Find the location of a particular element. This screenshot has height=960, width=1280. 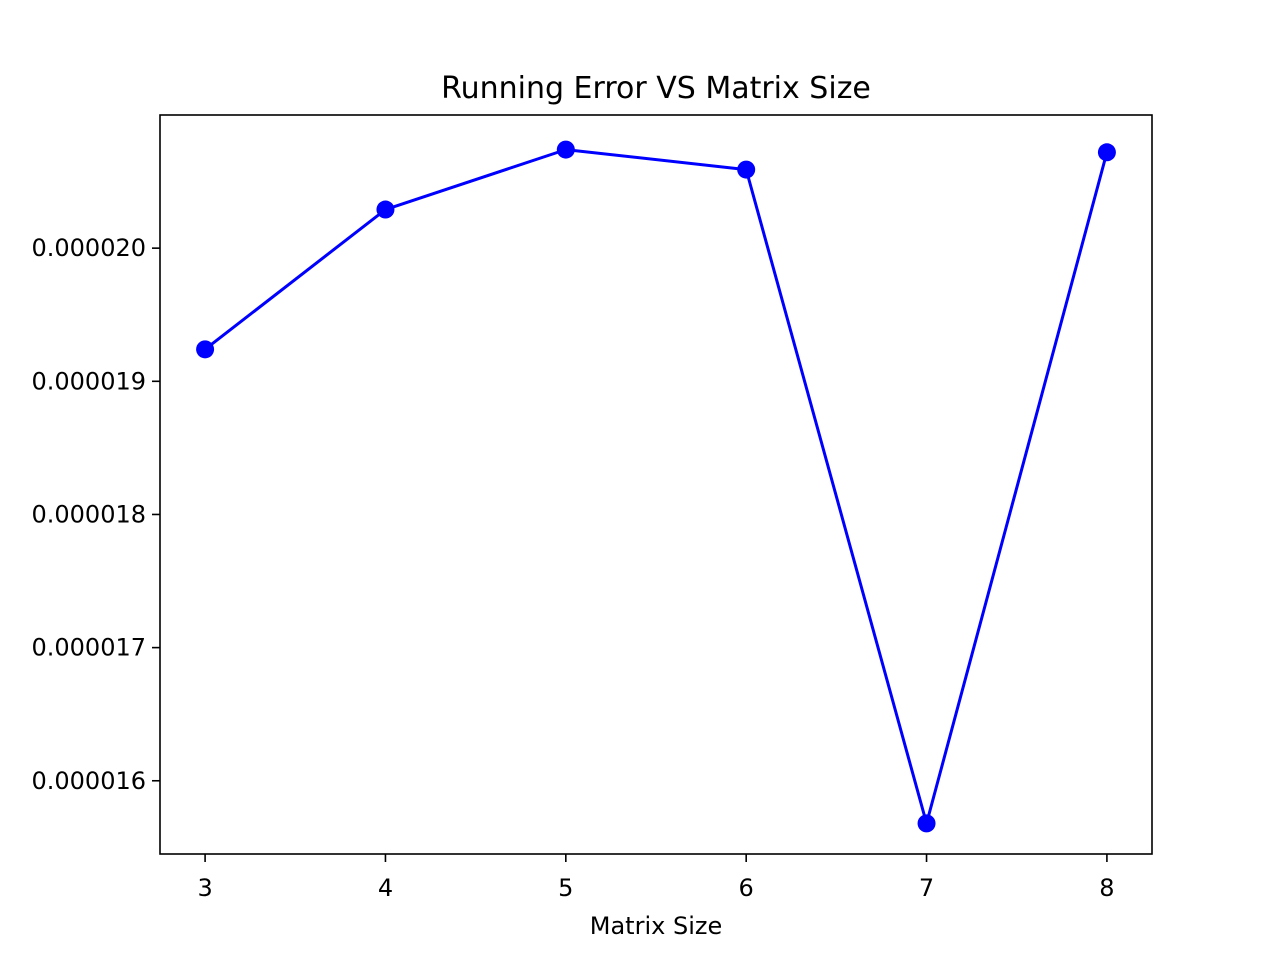

y-axis: 0.000016 0.000017 0.000018 0.000019 0.000020 is located at coordinates (95, 514).